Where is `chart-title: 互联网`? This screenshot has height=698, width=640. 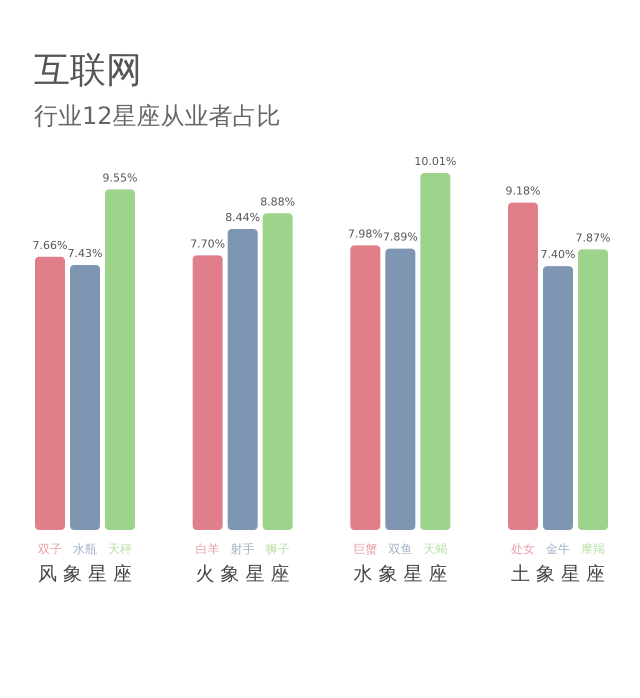 chart-title: 互联网 is located at coordinates (88, 70).